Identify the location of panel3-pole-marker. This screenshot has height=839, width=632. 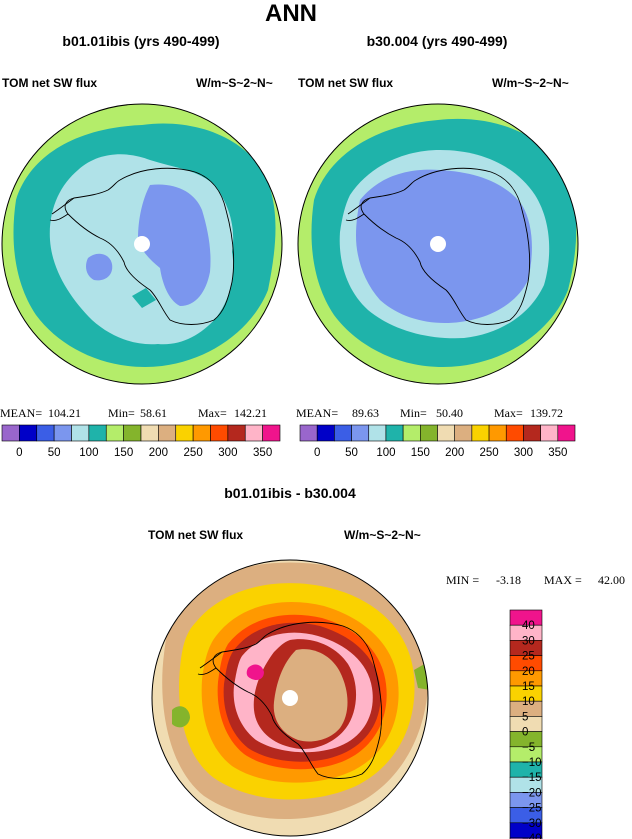
(290, 698).